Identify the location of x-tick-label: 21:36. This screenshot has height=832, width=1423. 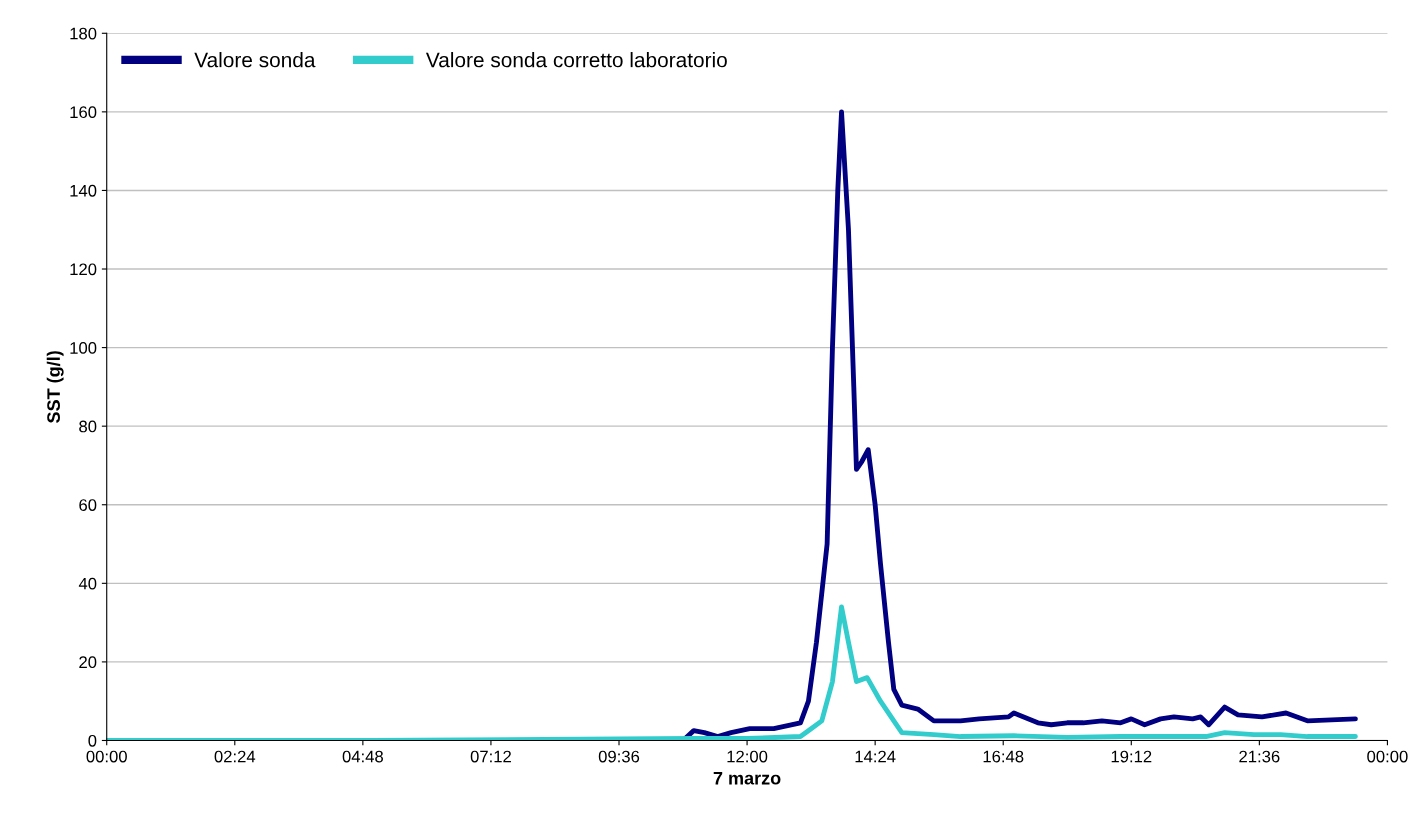
(1259, 756).